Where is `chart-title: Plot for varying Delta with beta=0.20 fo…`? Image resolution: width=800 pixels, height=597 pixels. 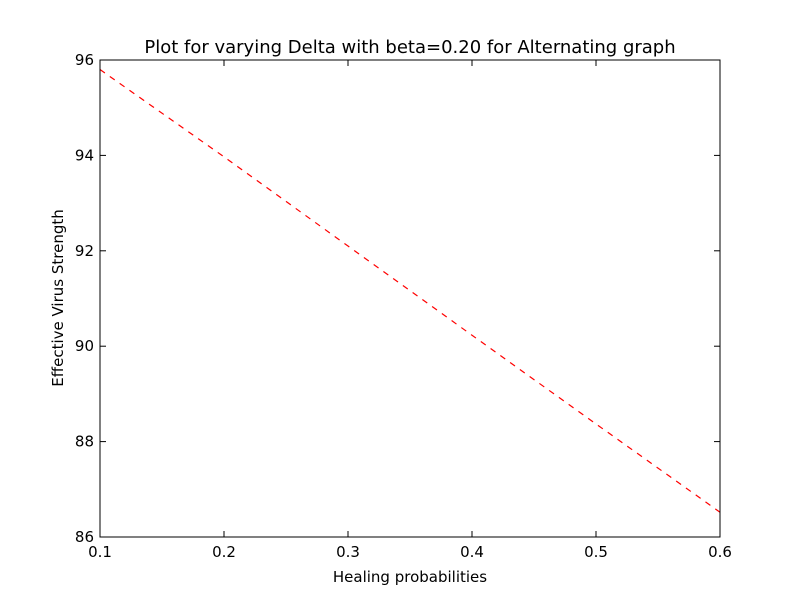
chart-title: Plot for varying Delta with beta=0.20 fo… is located at coordinates (409, 47).